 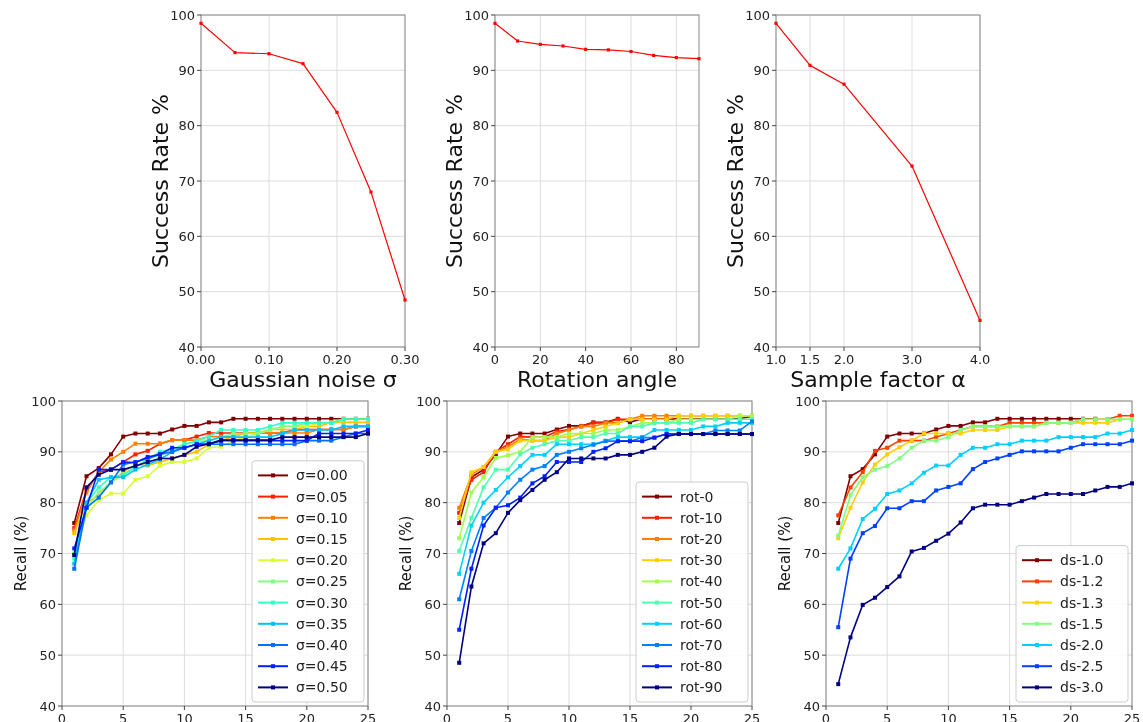 What do you see at coordinates (1082, 623) in the screenshot?
I see `legend-label: ds-1.5` at bounding box center [1082, 623].